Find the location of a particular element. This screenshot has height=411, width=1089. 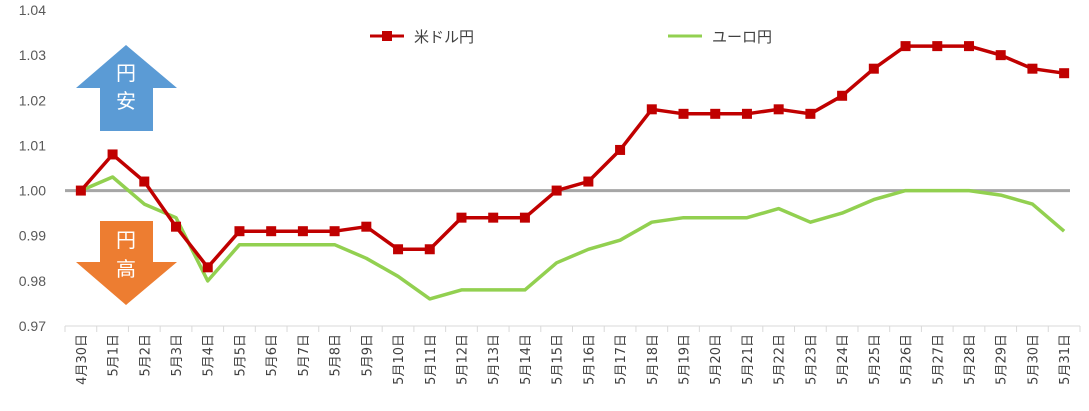

y-tick-label: 0.99 is located at coordinates (32, 236).